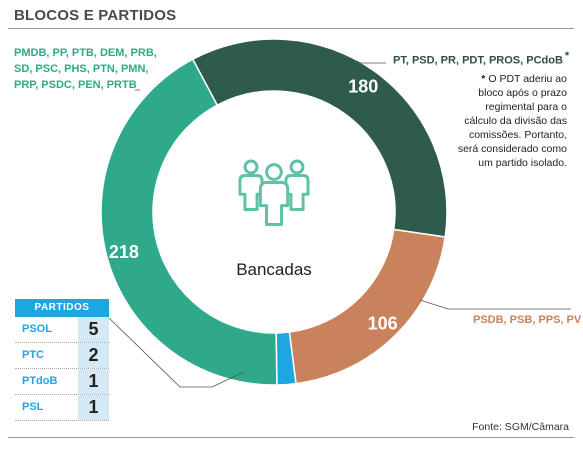 The image size is (583, 451). What do you see at coordinates (291, 437) in the screenshot?
I see `bottom-divider` at bounding box center [291, 437].